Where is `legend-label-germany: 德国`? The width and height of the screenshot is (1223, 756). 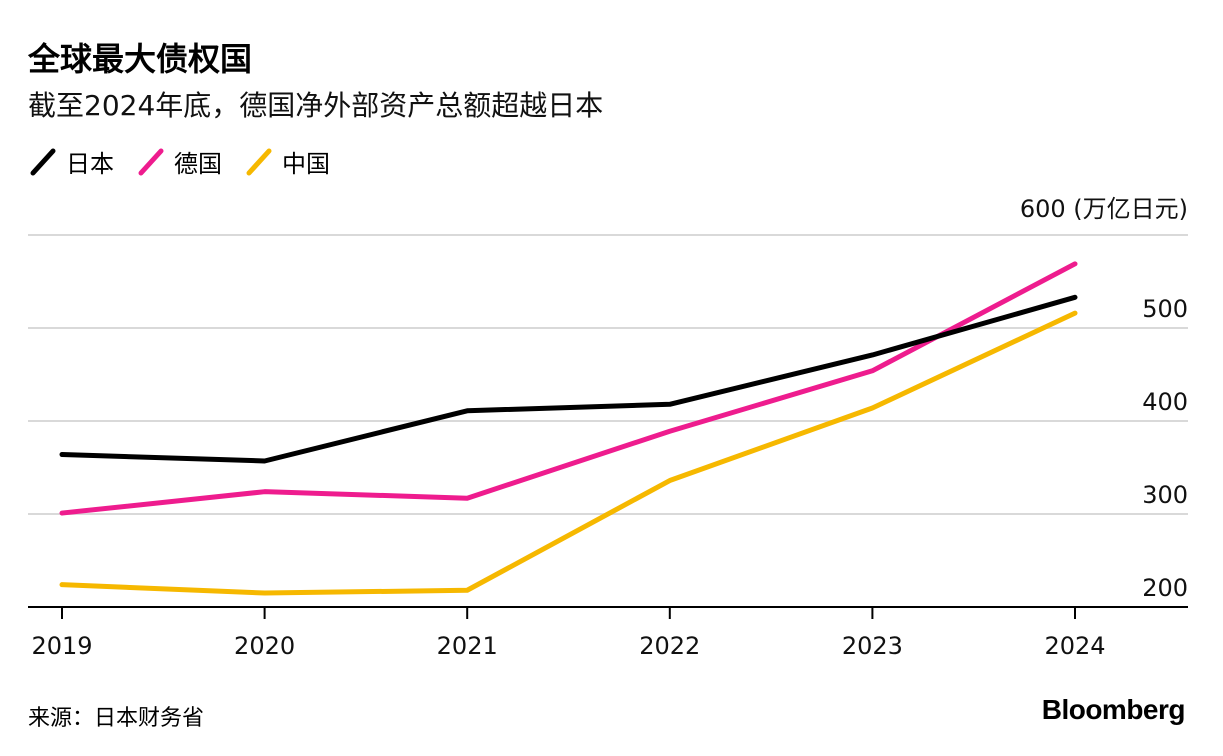
legend-label-germany: 德国 is located at coordinates (198, 164).